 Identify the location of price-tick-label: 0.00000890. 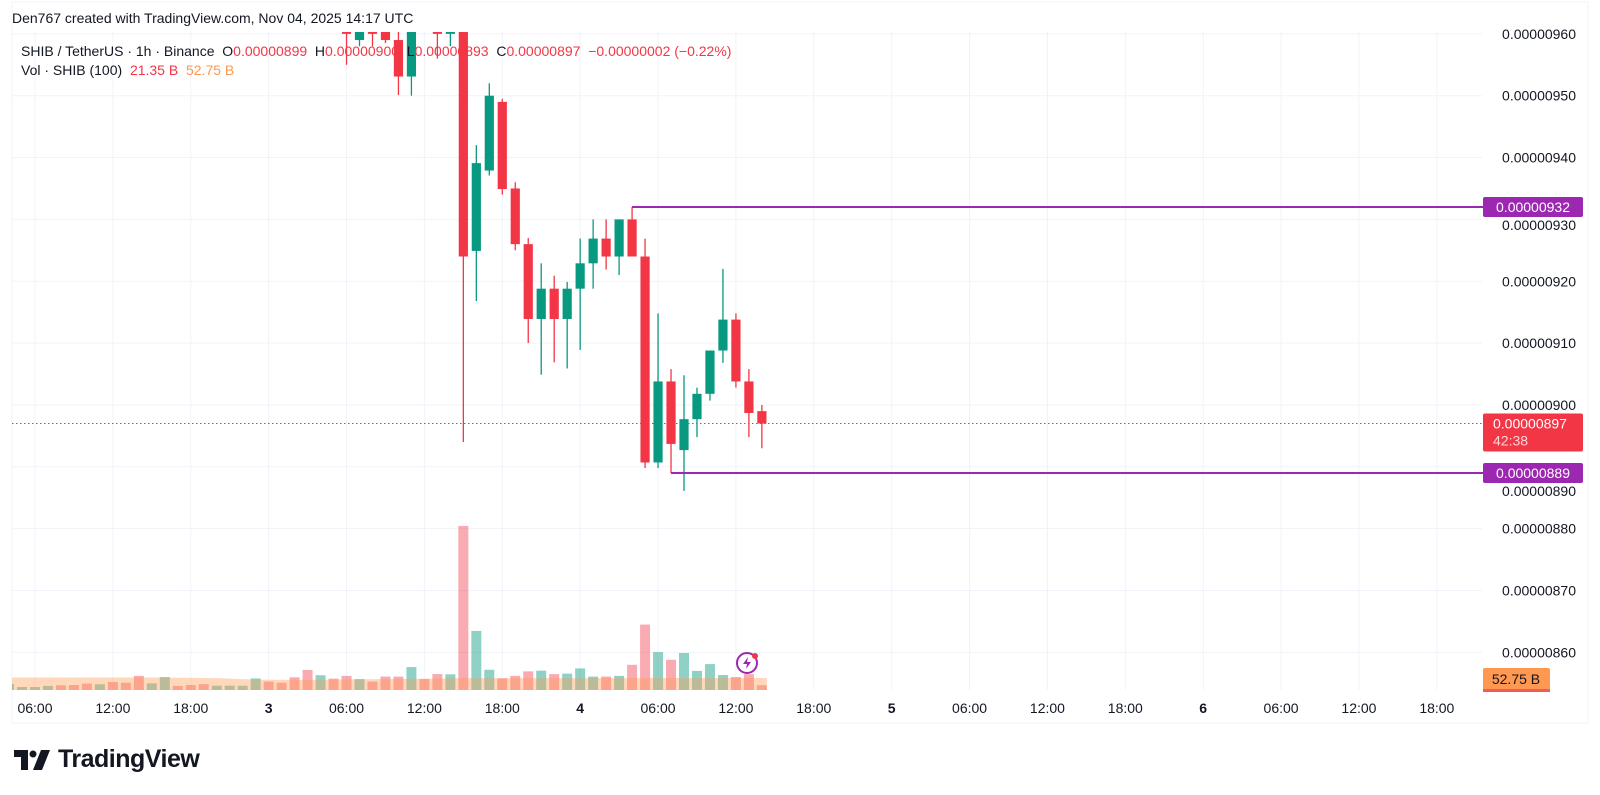
(1539, 491).